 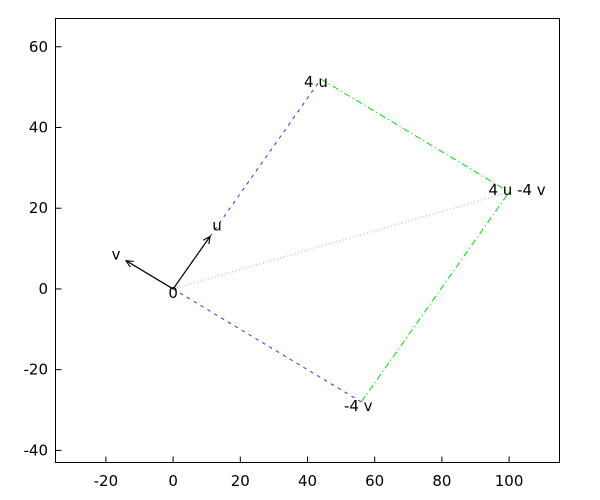 I want to click on x-axis-tick-label: 80, so click(x=441, y=481).